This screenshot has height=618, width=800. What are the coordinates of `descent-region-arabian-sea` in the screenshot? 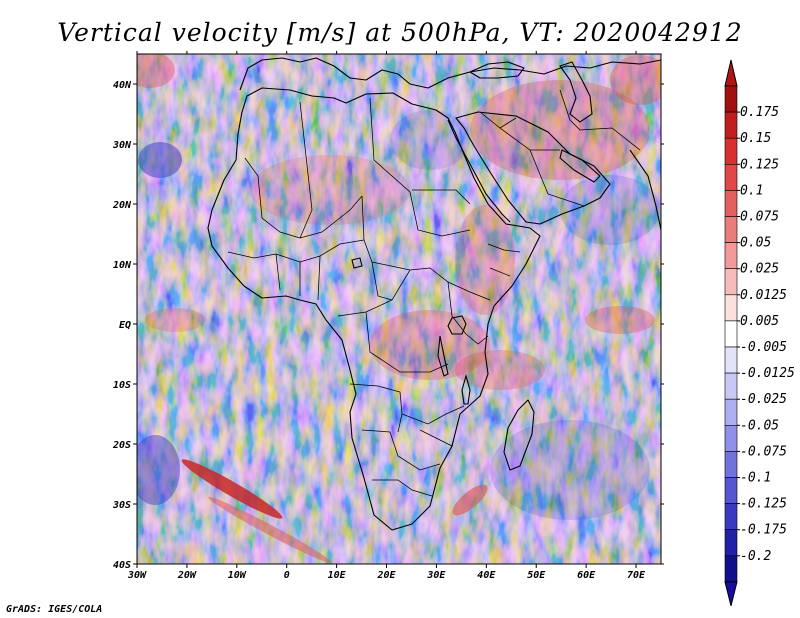 It's located at (610, 210).